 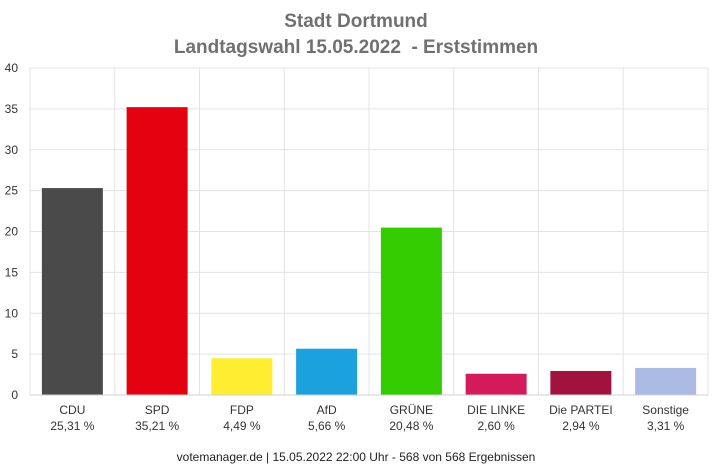 What do you see at coordinates (72, 291) in the screenshot?
I see `bar-cdu` at bounding box center [72, 291].